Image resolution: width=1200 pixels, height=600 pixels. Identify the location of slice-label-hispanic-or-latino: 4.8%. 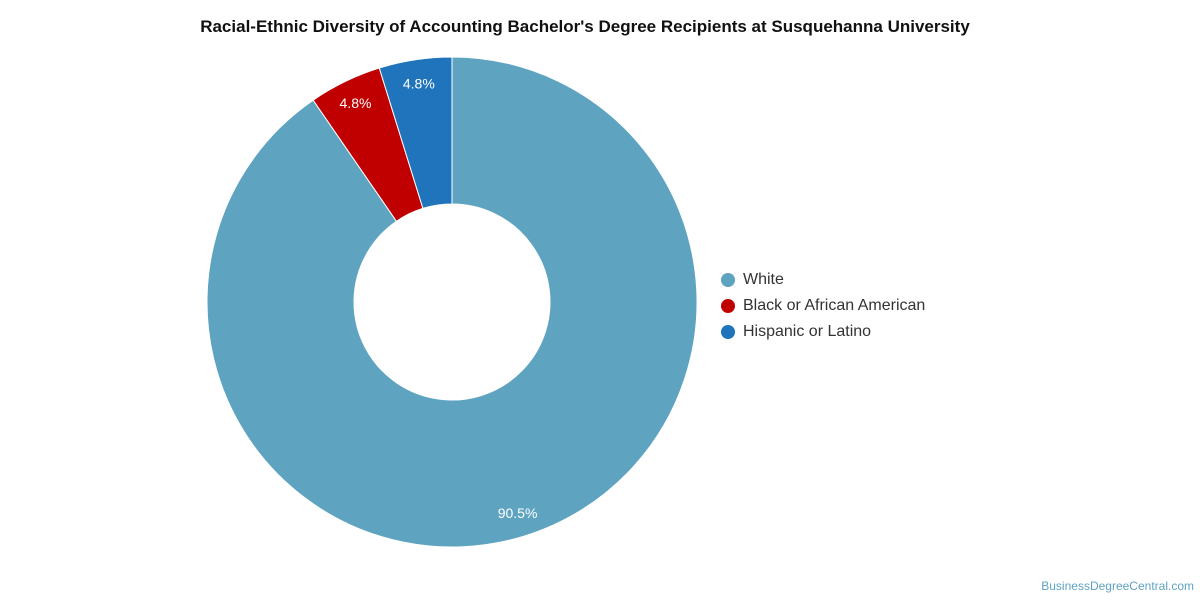
(419, 84).